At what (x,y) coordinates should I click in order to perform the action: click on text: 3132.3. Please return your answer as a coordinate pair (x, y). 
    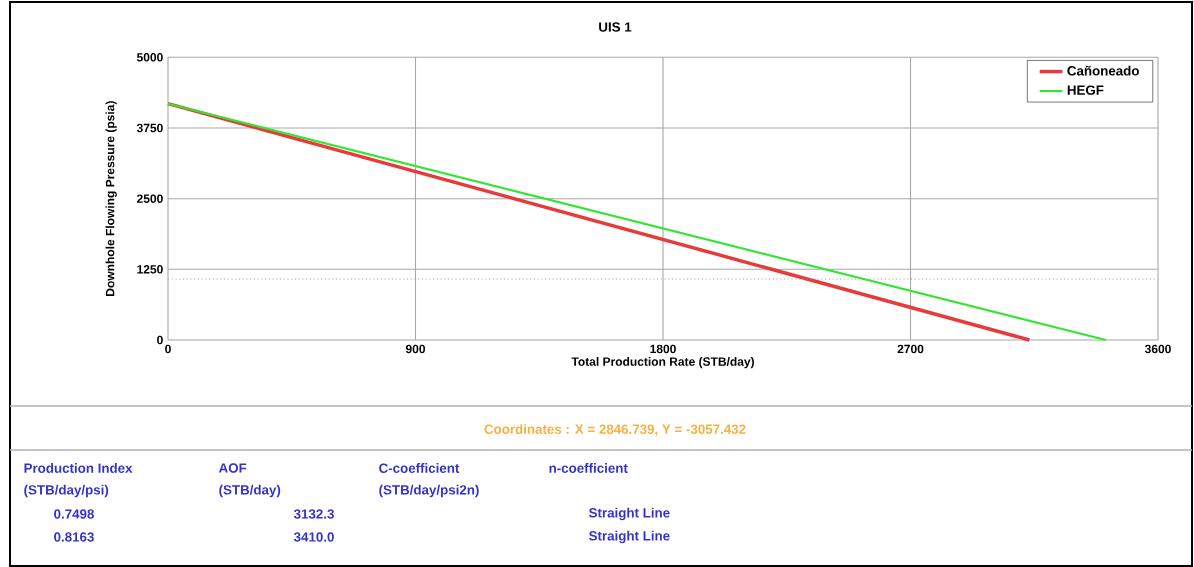
    Looking at the image, I should click on (313, 514).